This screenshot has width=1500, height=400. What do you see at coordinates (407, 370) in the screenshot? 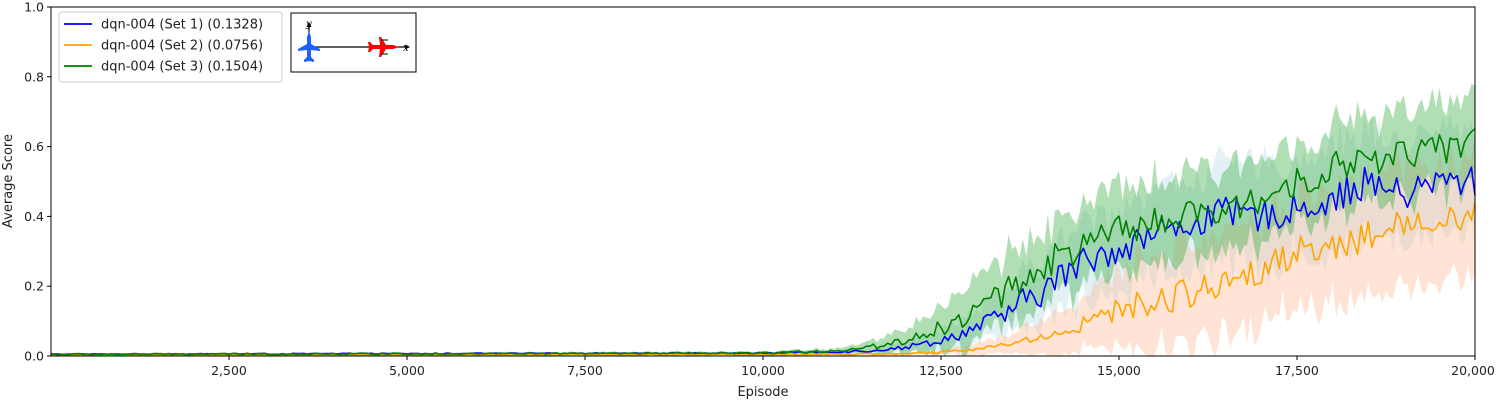
I see `x-tick-label: 5,000` at bounding box center [407, 370].